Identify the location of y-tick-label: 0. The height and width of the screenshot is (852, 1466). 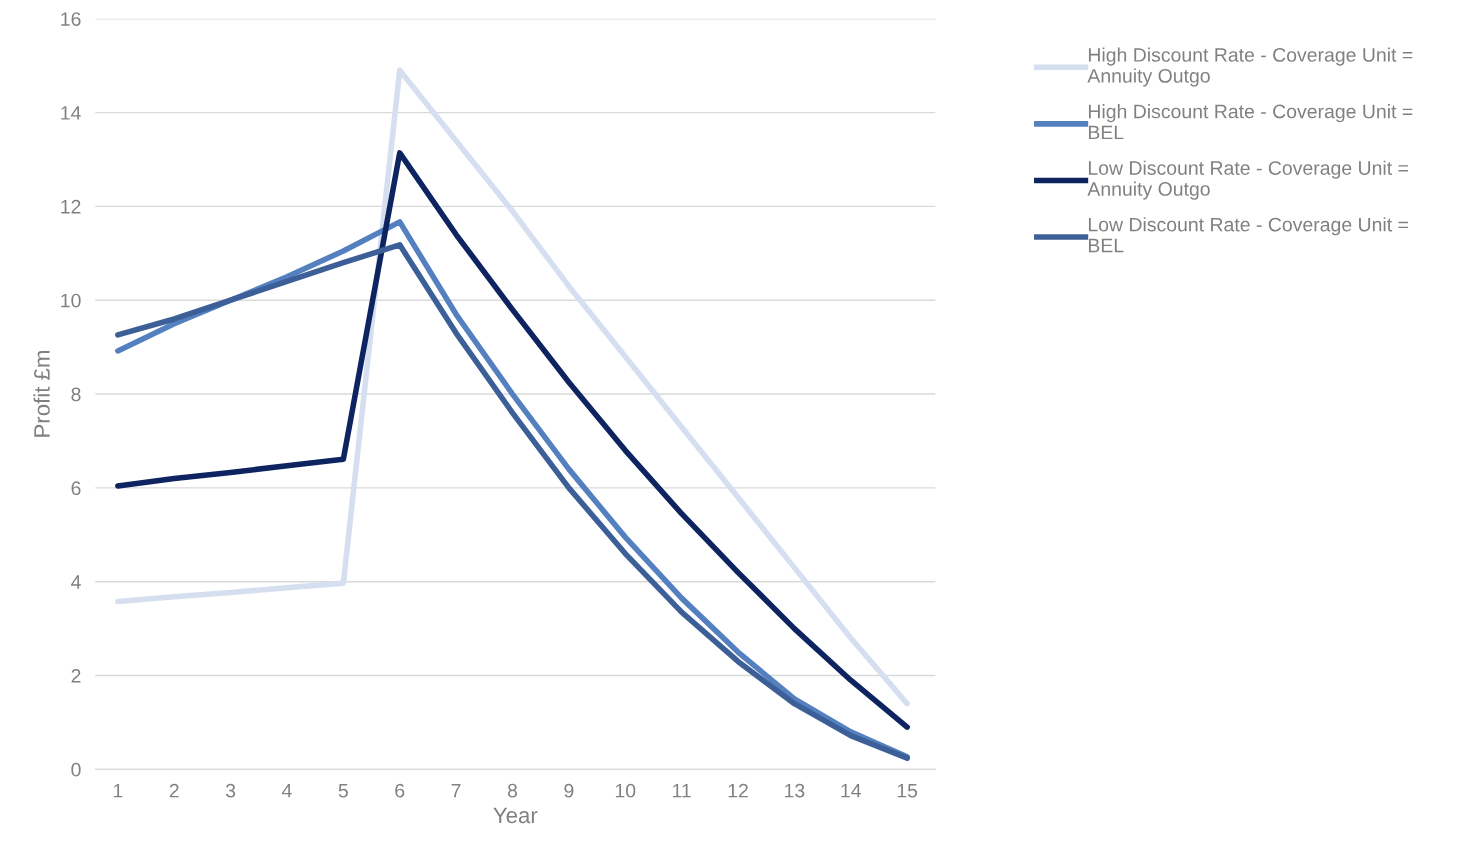
(76, 769).